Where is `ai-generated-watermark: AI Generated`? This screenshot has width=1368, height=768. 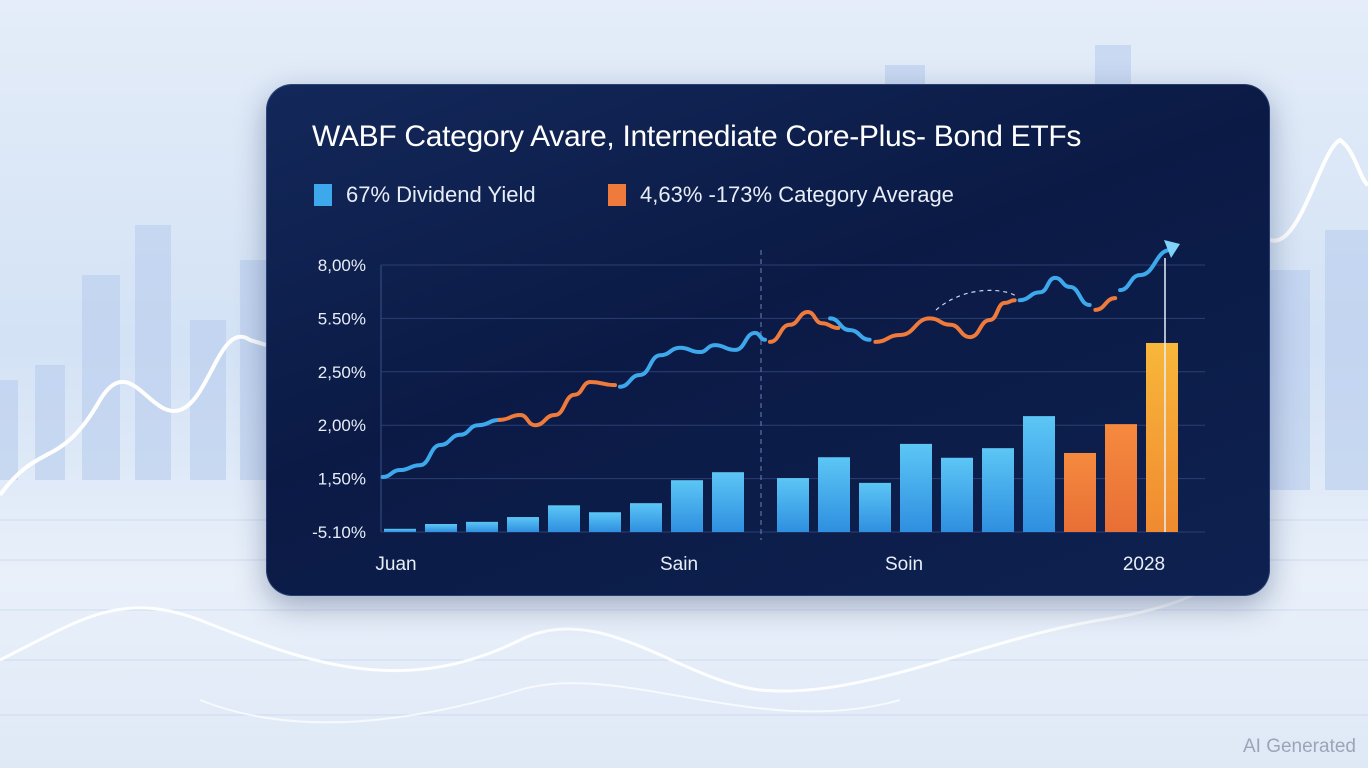
ai-generated-watermark: AI Generated is located at coordinates (1299, 746).